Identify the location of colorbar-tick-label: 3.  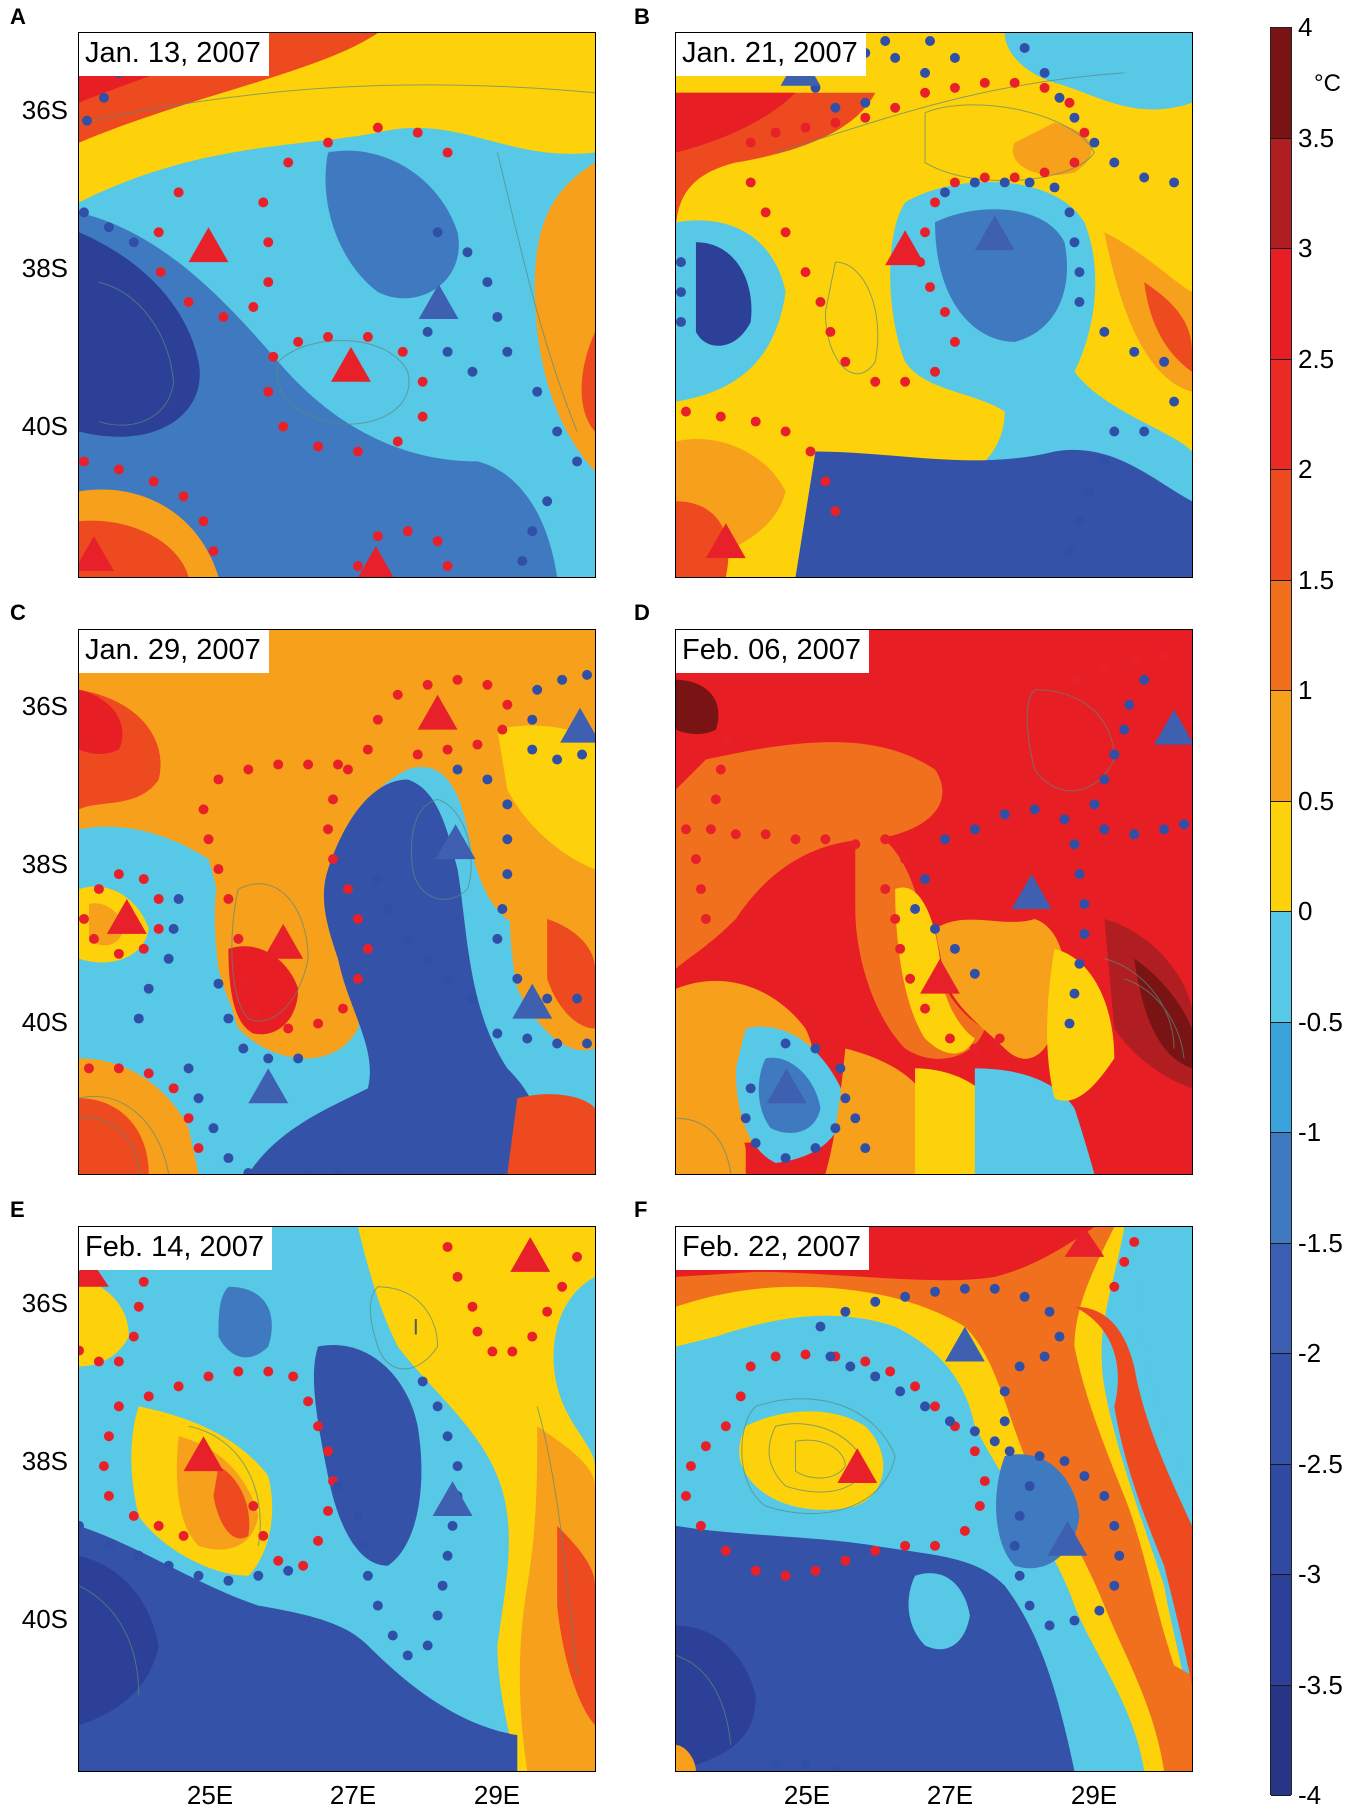
(1305, 248).